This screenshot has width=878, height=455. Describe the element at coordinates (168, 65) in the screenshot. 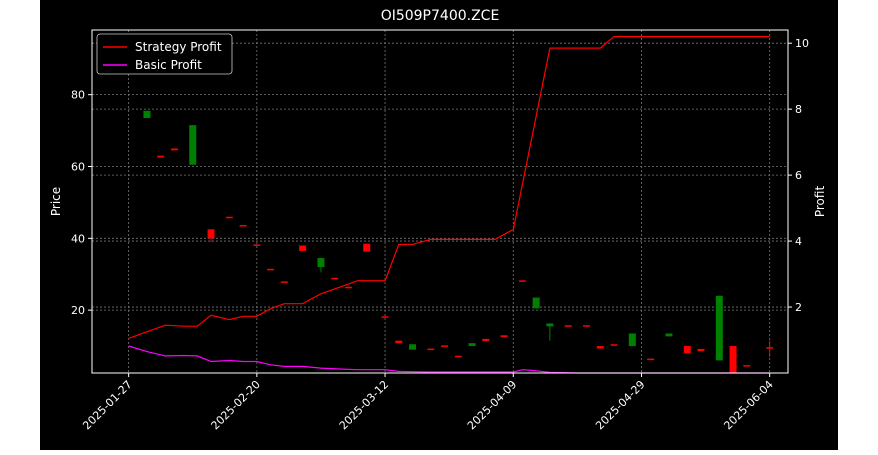

I see `legend-label: Basic Profit` at that location.